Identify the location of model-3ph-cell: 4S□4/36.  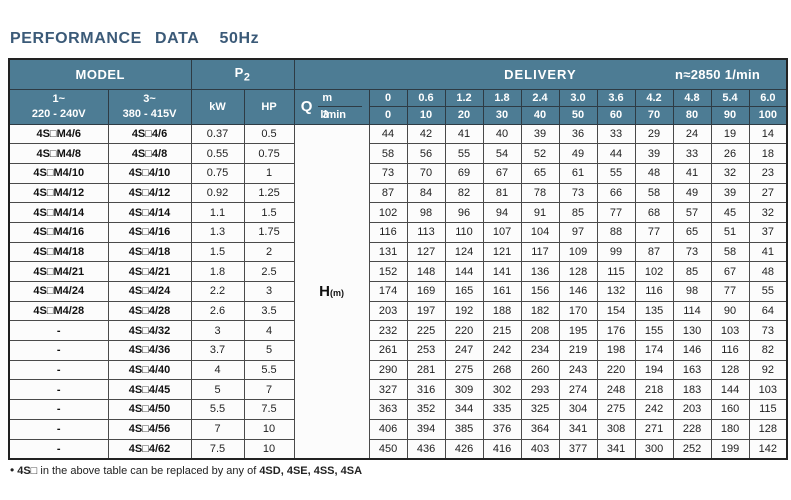
(149, 350).